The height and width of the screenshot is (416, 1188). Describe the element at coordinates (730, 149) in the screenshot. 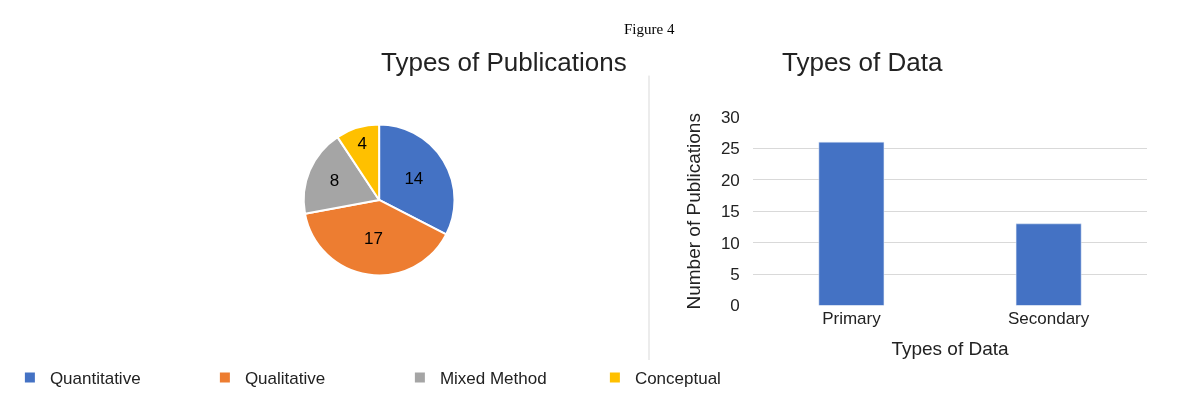

I see `y-tick-label: 25` at that location.